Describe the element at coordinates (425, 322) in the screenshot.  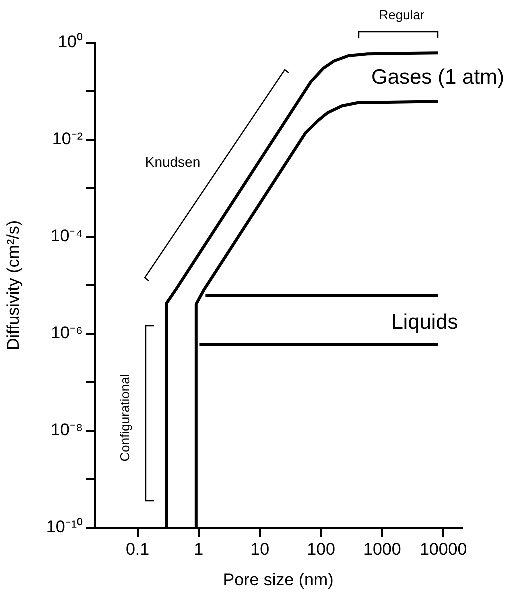
I see `annotation: Liquids` at that location.